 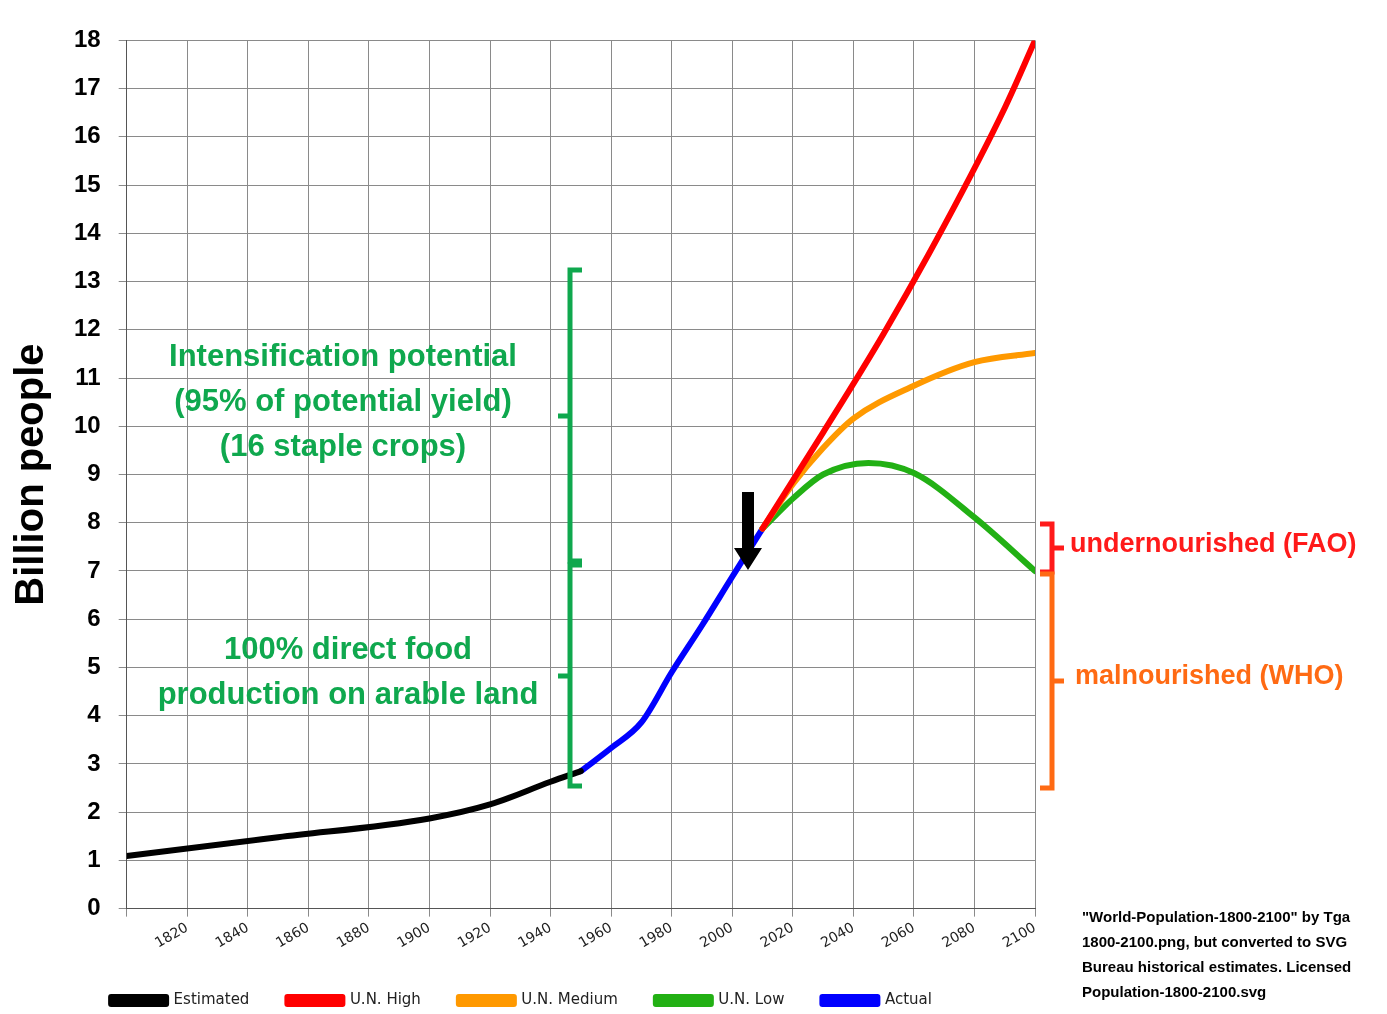 I want to click on y-tick-label: 16, so click(x=87, y=135).